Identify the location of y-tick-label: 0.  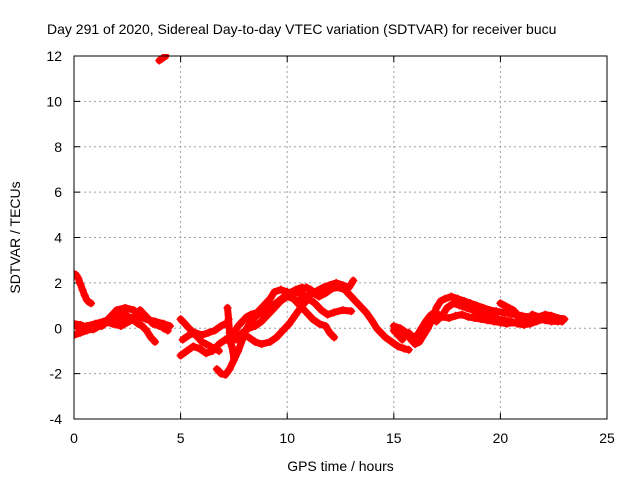
(58, 328).